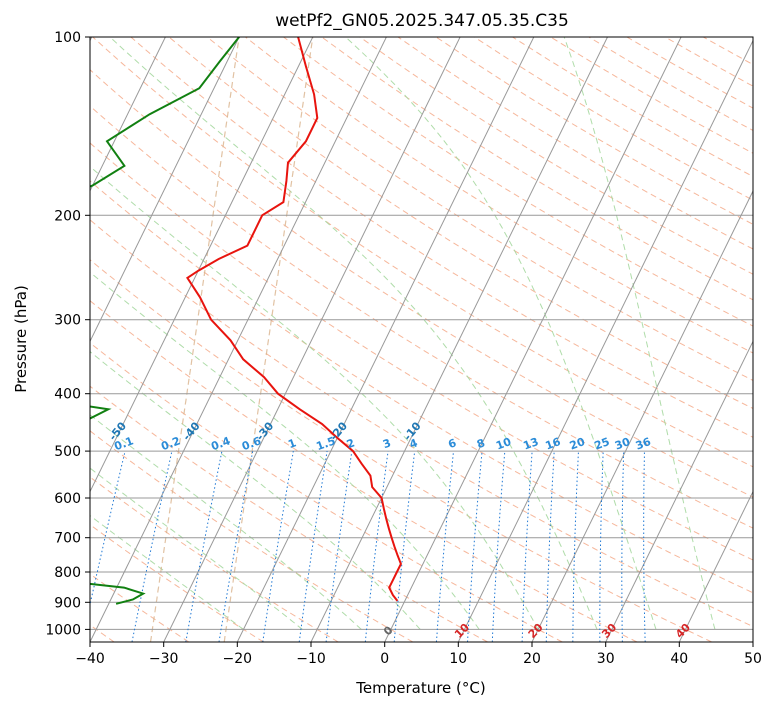 Image resolution: width=775 pixels, height=708 pixels. I want to click on dry-adiabat-label: 10, so click(462, 631).